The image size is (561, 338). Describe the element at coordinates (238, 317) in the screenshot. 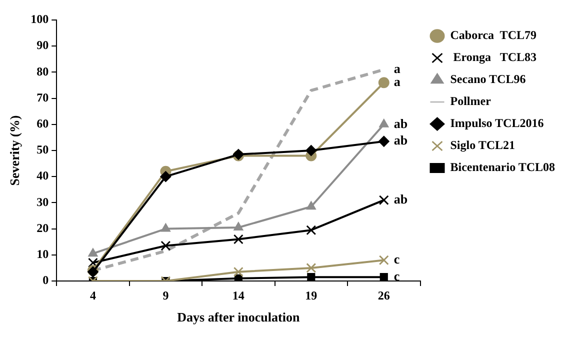

I see `x-axis-title: Days after inoculation` at that location.